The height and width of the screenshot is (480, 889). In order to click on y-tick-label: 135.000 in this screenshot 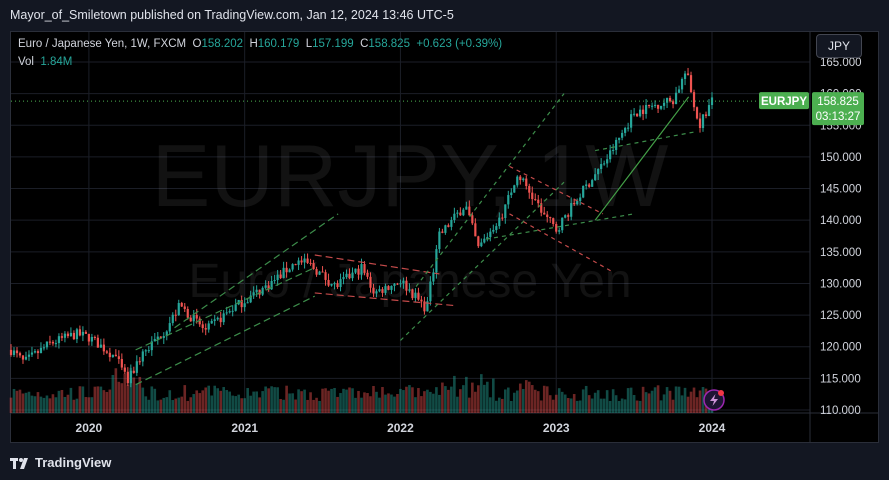, I will do `click(841, 253)`.